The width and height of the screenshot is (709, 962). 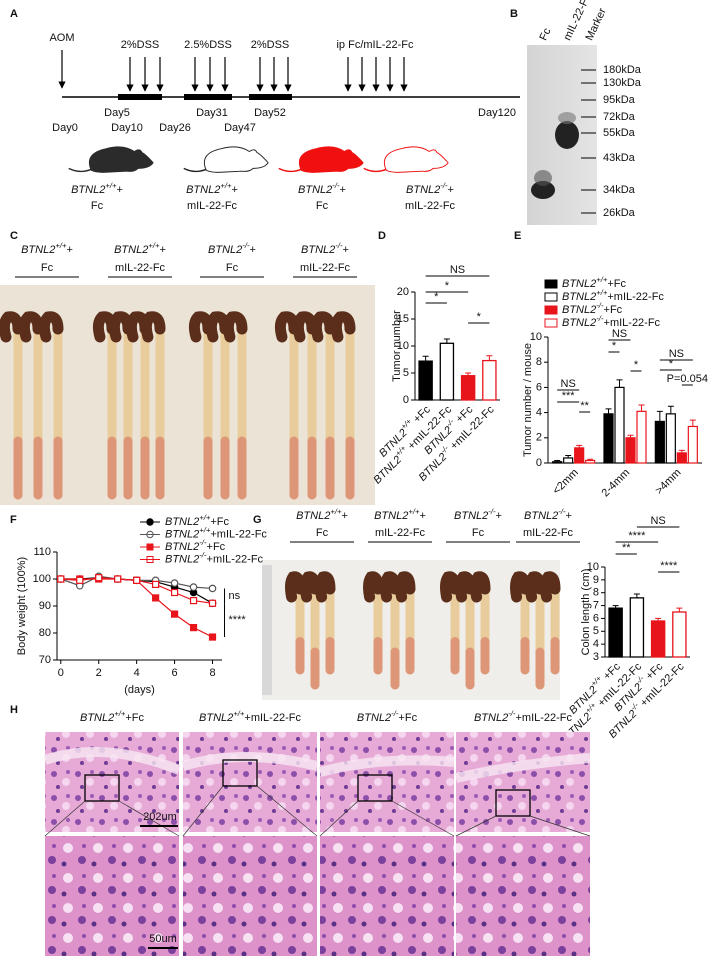 What do you see at coordinates (539, 387) in the screenshot?
I see `y-tick-label: 6` at bounding box center [539, 387].